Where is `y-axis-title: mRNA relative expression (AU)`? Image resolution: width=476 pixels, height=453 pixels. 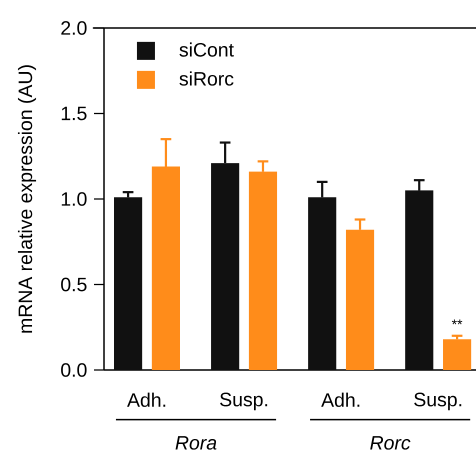
y-axis-title: mRNA relative expression (AU) is located at coordinates (27, 199).